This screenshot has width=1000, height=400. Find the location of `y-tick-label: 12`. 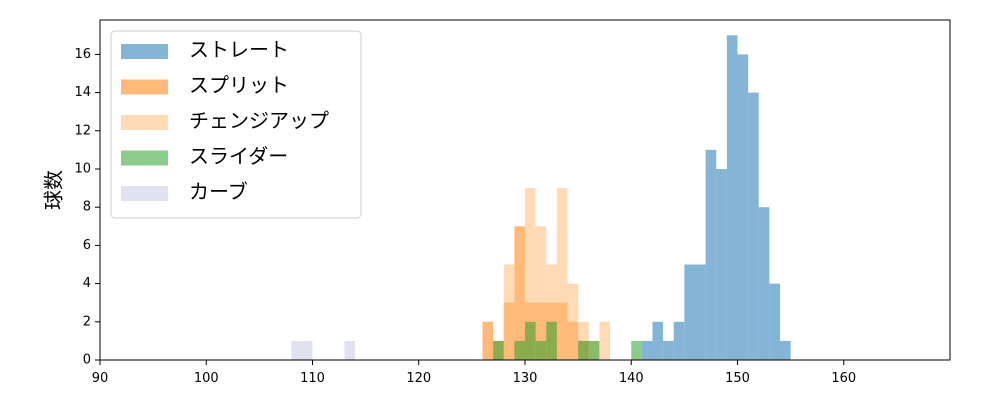

y-tick-label: 12 is located at coordinates (82, 130).